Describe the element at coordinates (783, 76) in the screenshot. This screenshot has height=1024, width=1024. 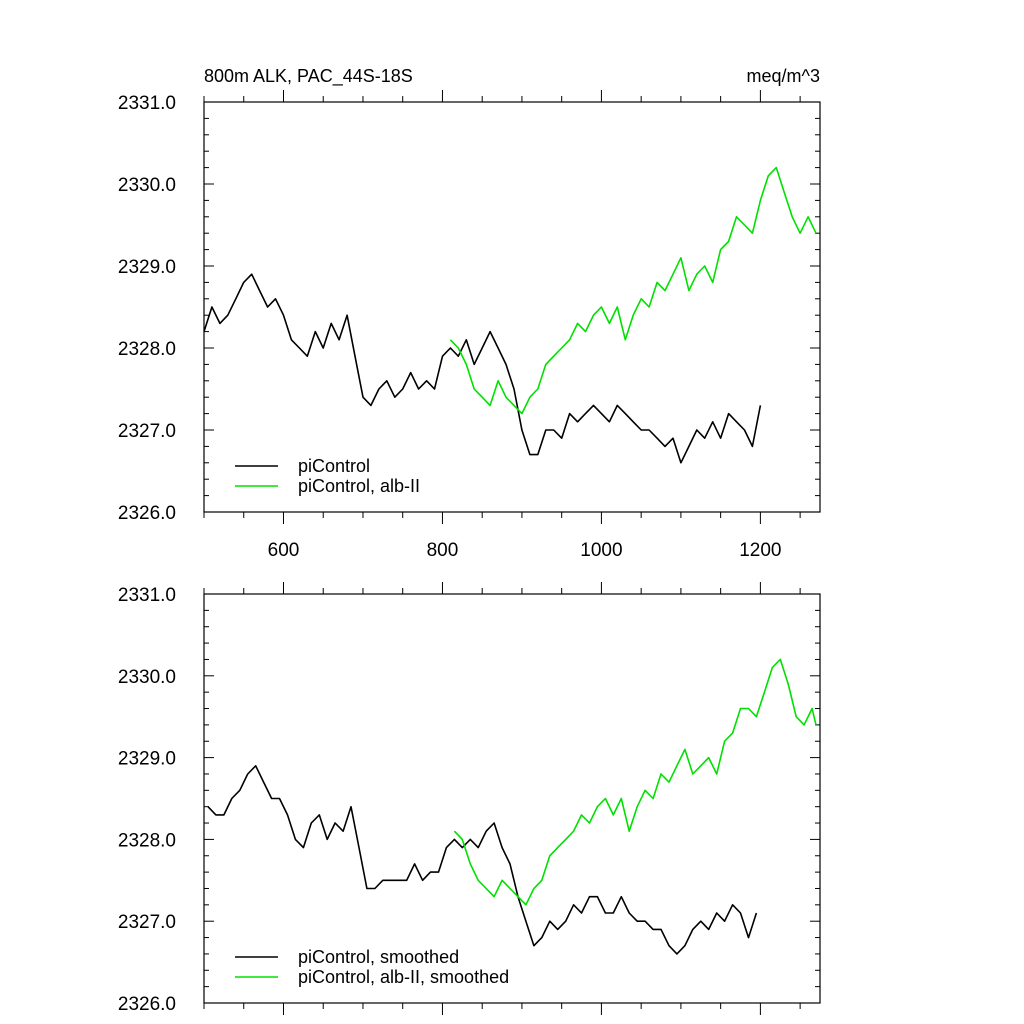
I see `top-panel-units: meq/m^3` at that location.